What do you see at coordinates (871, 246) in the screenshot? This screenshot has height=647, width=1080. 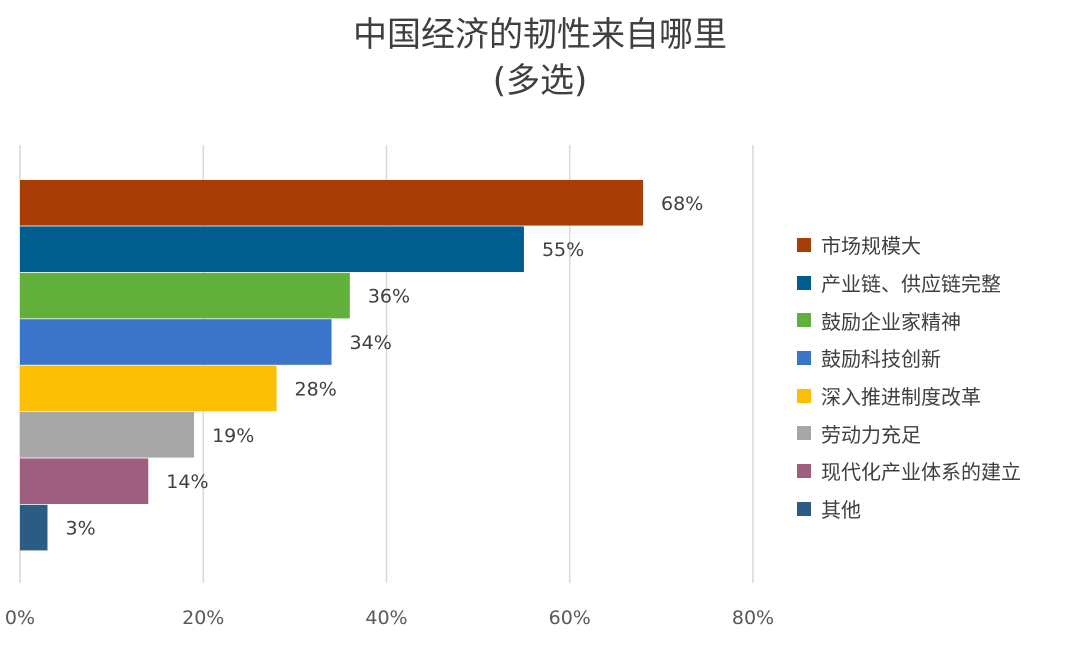 I see `legend-label: 市场规模大` at bounding box center [871, 246].